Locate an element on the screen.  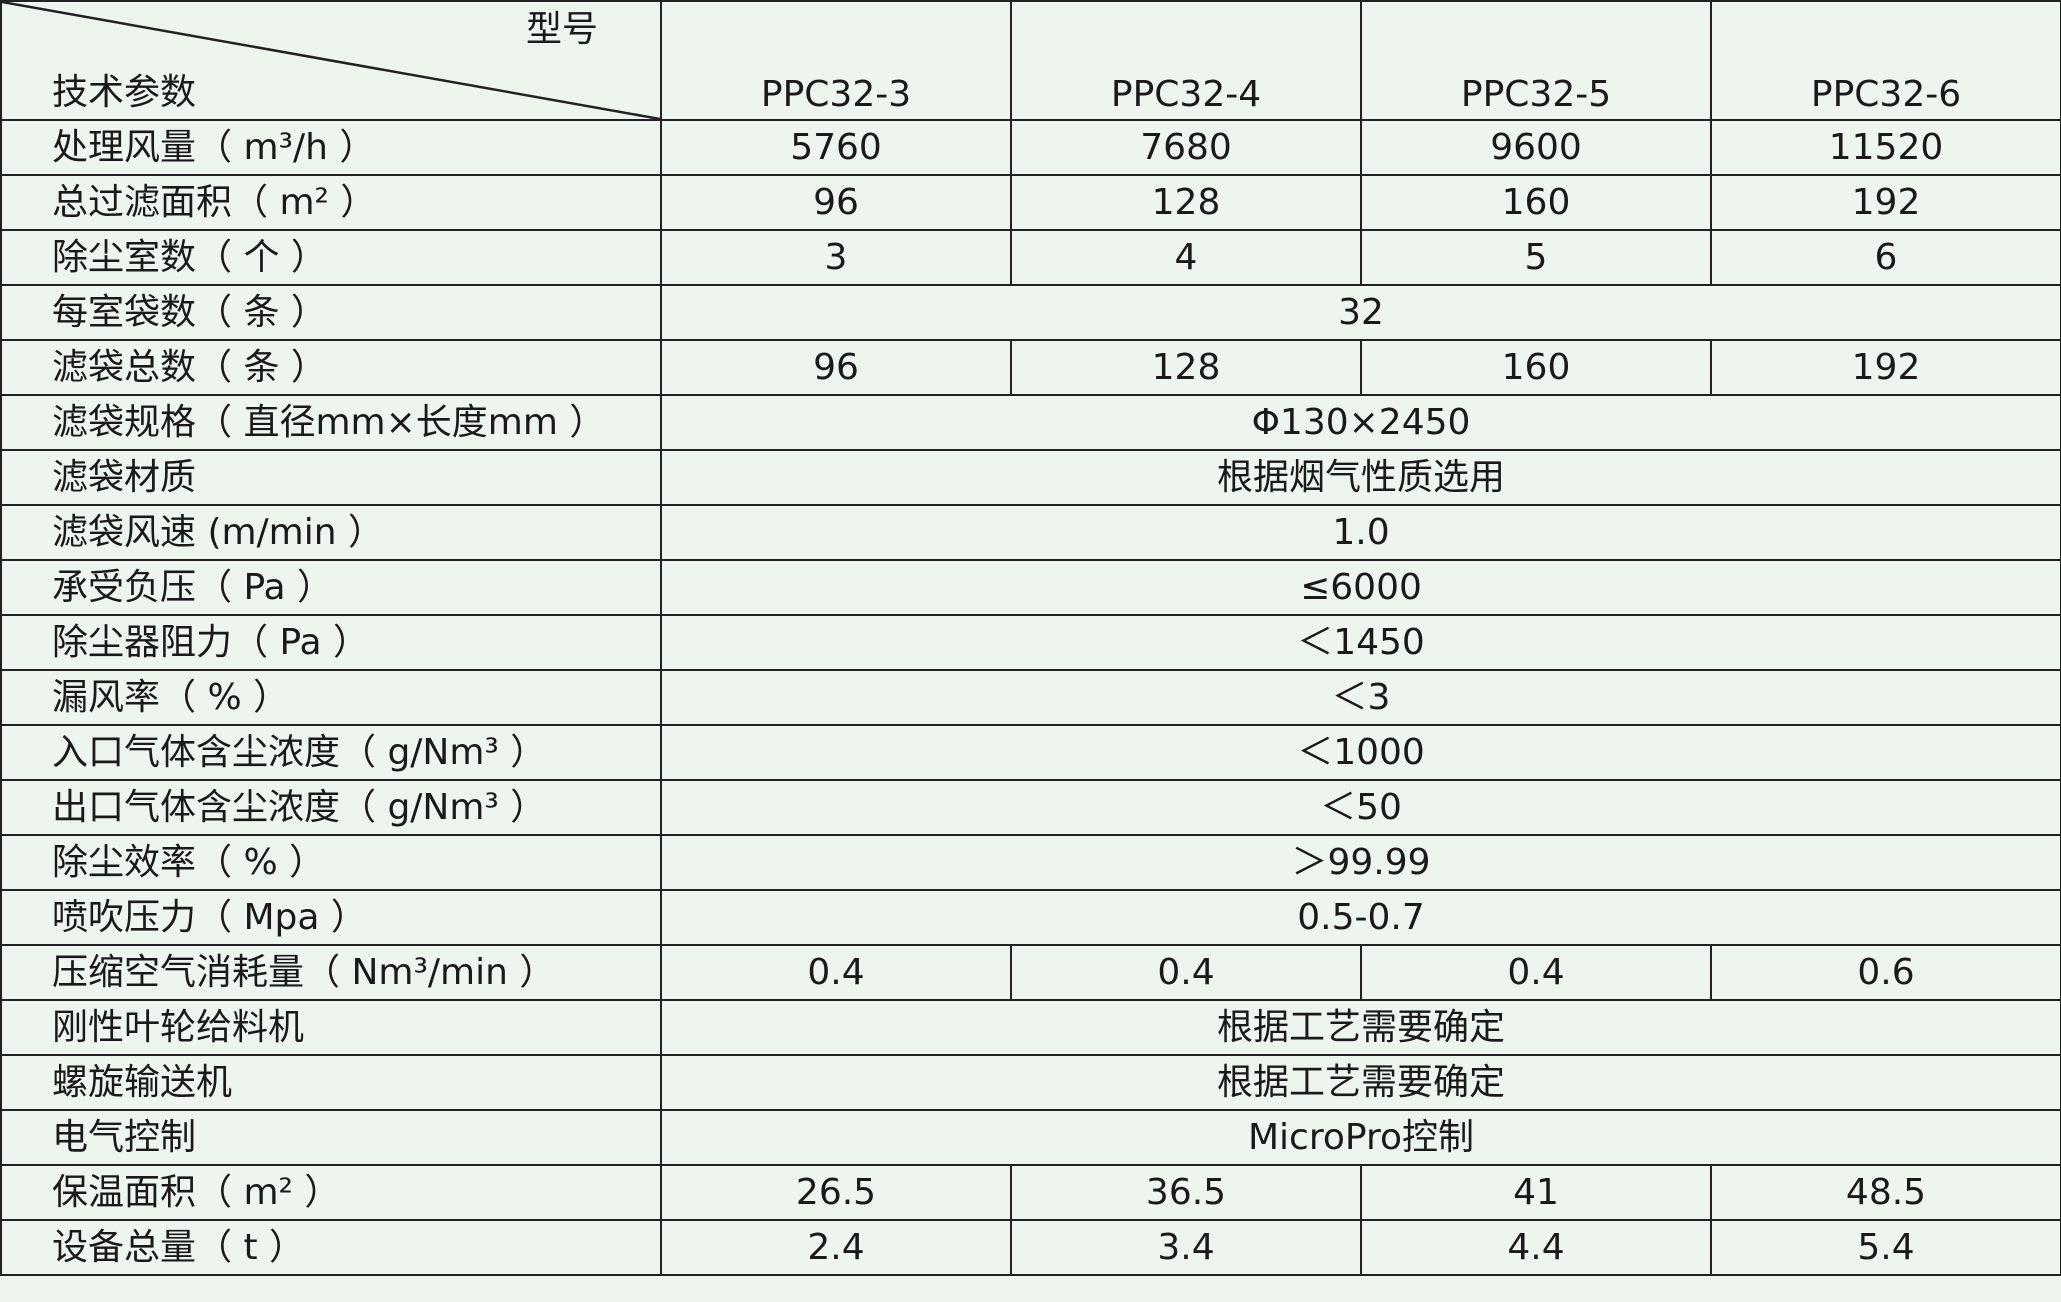
table-row: 除尘室数（ 个 ） 3 4 5 6 is located at coordinates (1030, 257).